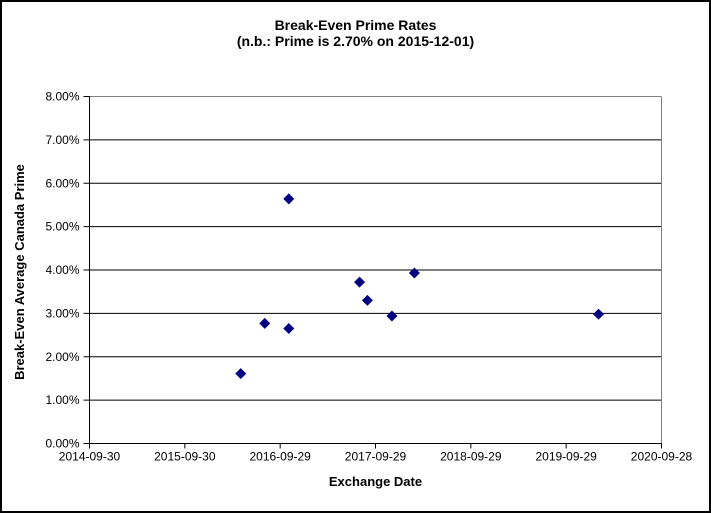 The image size is (711, 513). I want to click on x-tick-label: 2014-09-30, so click(90, 457).